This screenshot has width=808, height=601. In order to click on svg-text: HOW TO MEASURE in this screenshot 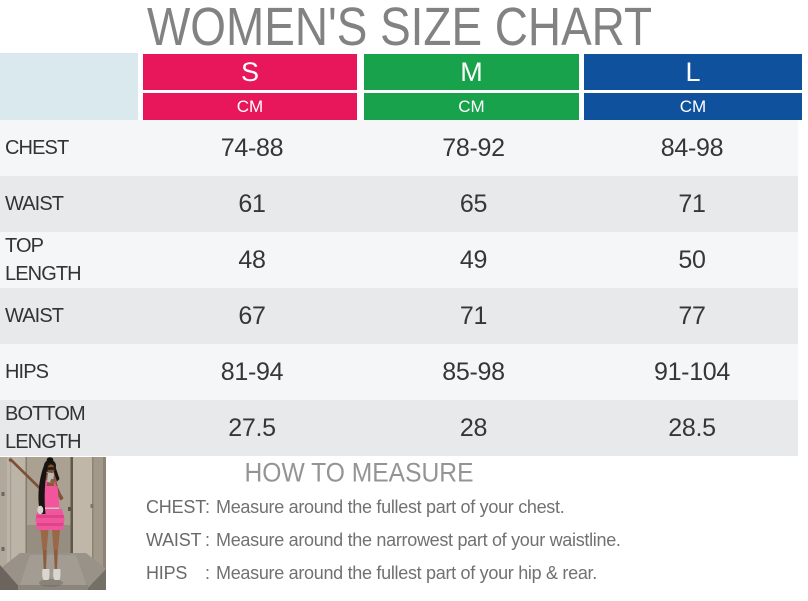, I will do `click(359, 473)`.